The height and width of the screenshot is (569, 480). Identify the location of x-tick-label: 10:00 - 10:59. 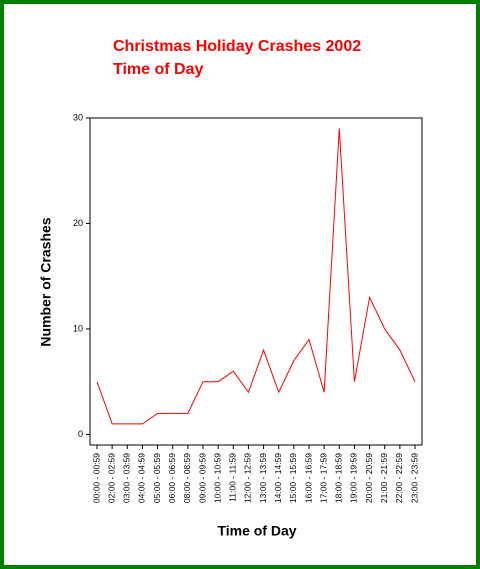
(217, 478).